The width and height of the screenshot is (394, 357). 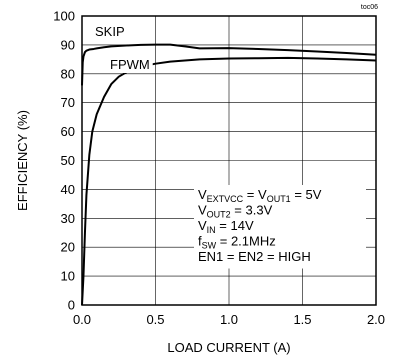 I want to click on y-tick-labels: 0 10 20 30 40 50 60 70 80 90 100, so click(x=64, y=161).